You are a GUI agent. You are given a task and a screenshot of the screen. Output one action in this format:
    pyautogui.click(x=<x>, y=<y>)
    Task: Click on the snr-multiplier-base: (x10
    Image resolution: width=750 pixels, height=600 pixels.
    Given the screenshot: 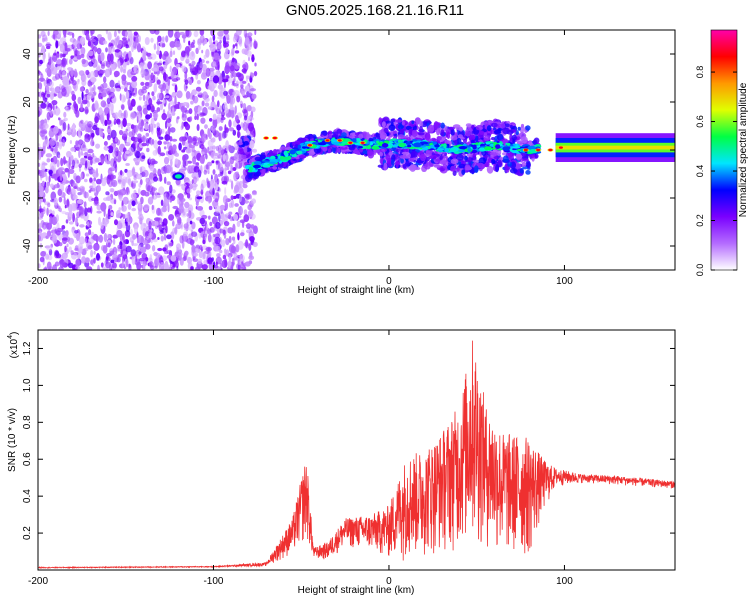 What is the action you would take?
    pyautogui.click(x=14, y=348)
    